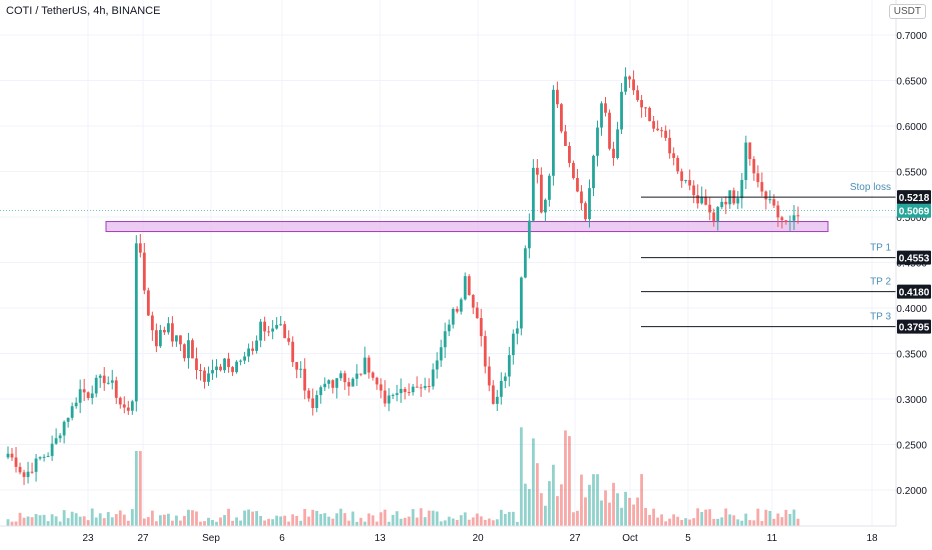  What do you see at coordinates (911, 355) in the screenshot?
I see `price-tick-label: 0.3500` at bounding box center [911, 355].